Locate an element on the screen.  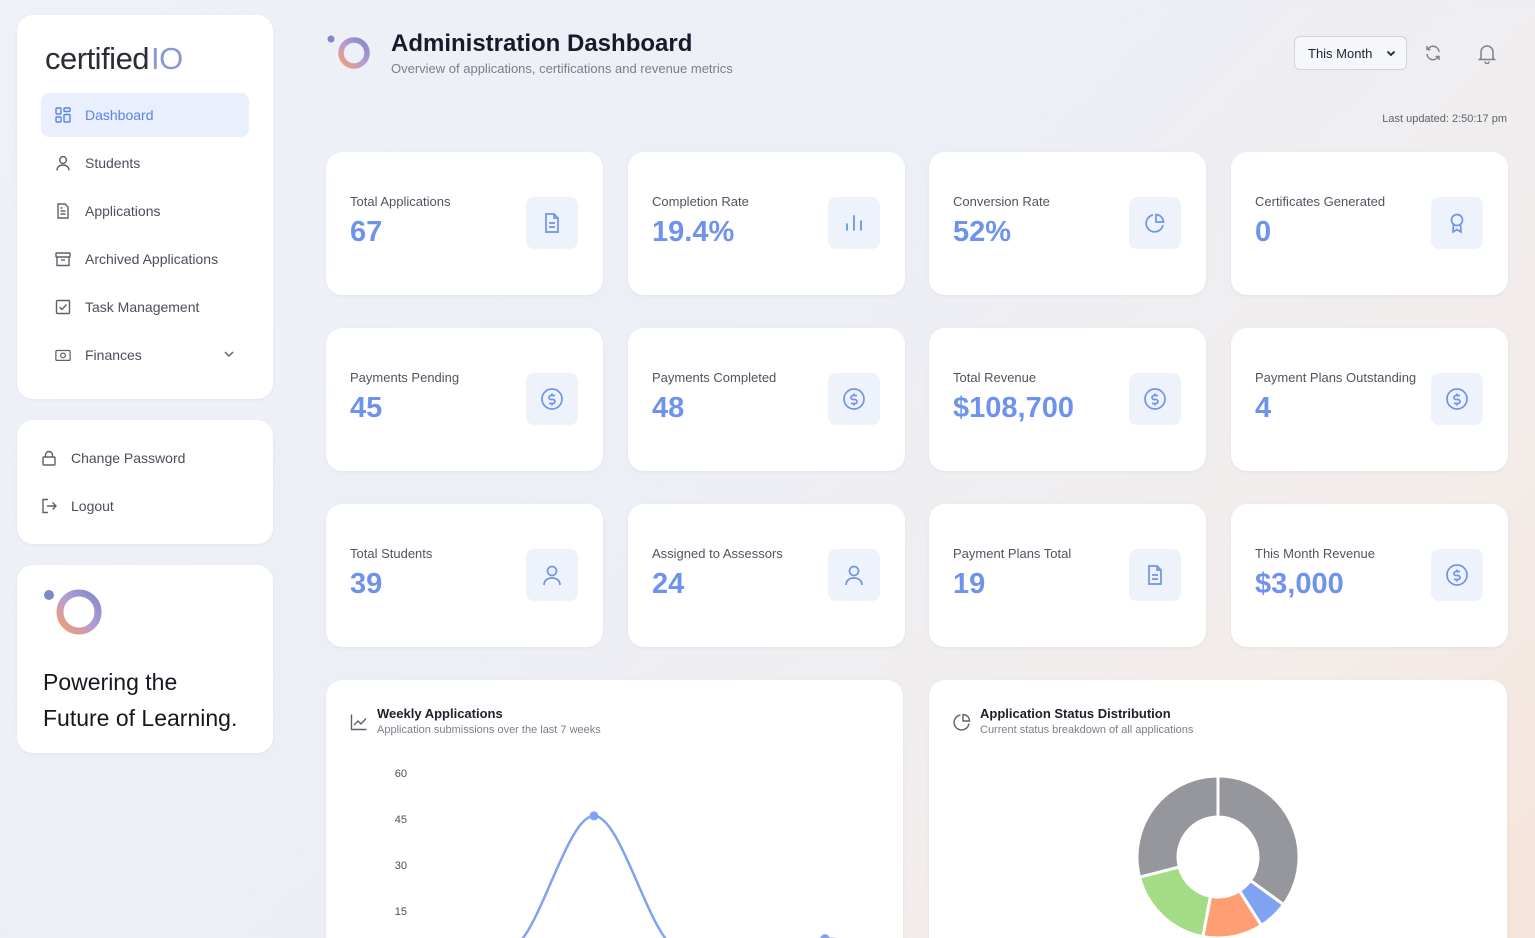
change-password-label: Change Password is located at coordinates (128, 458).